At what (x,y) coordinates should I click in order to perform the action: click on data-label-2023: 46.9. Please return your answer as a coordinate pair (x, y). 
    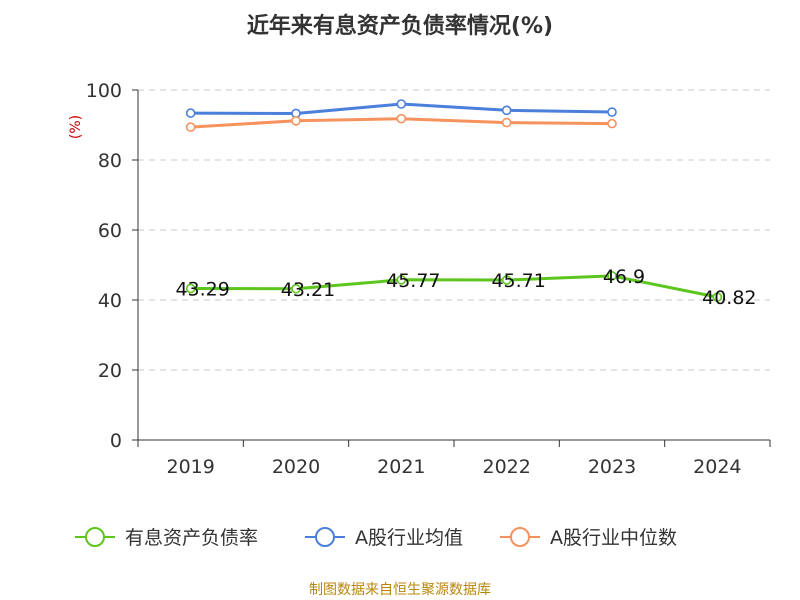
    Looking at the image, I should click on (624, 277).